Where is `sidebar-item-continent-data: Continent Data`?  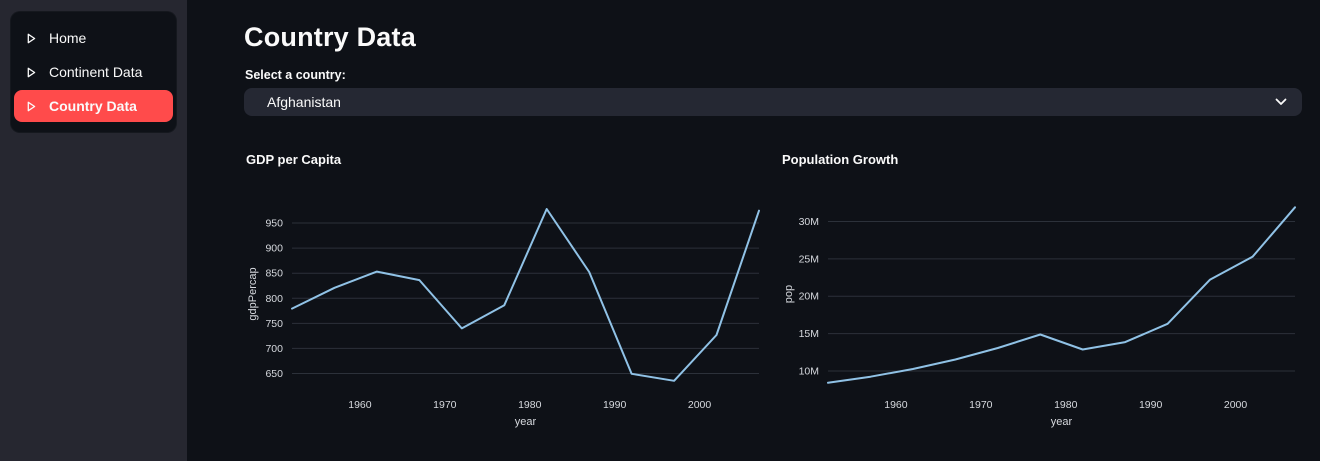 sidebar-item-continent-data: Continent Data is located at coordinates (93, 72).